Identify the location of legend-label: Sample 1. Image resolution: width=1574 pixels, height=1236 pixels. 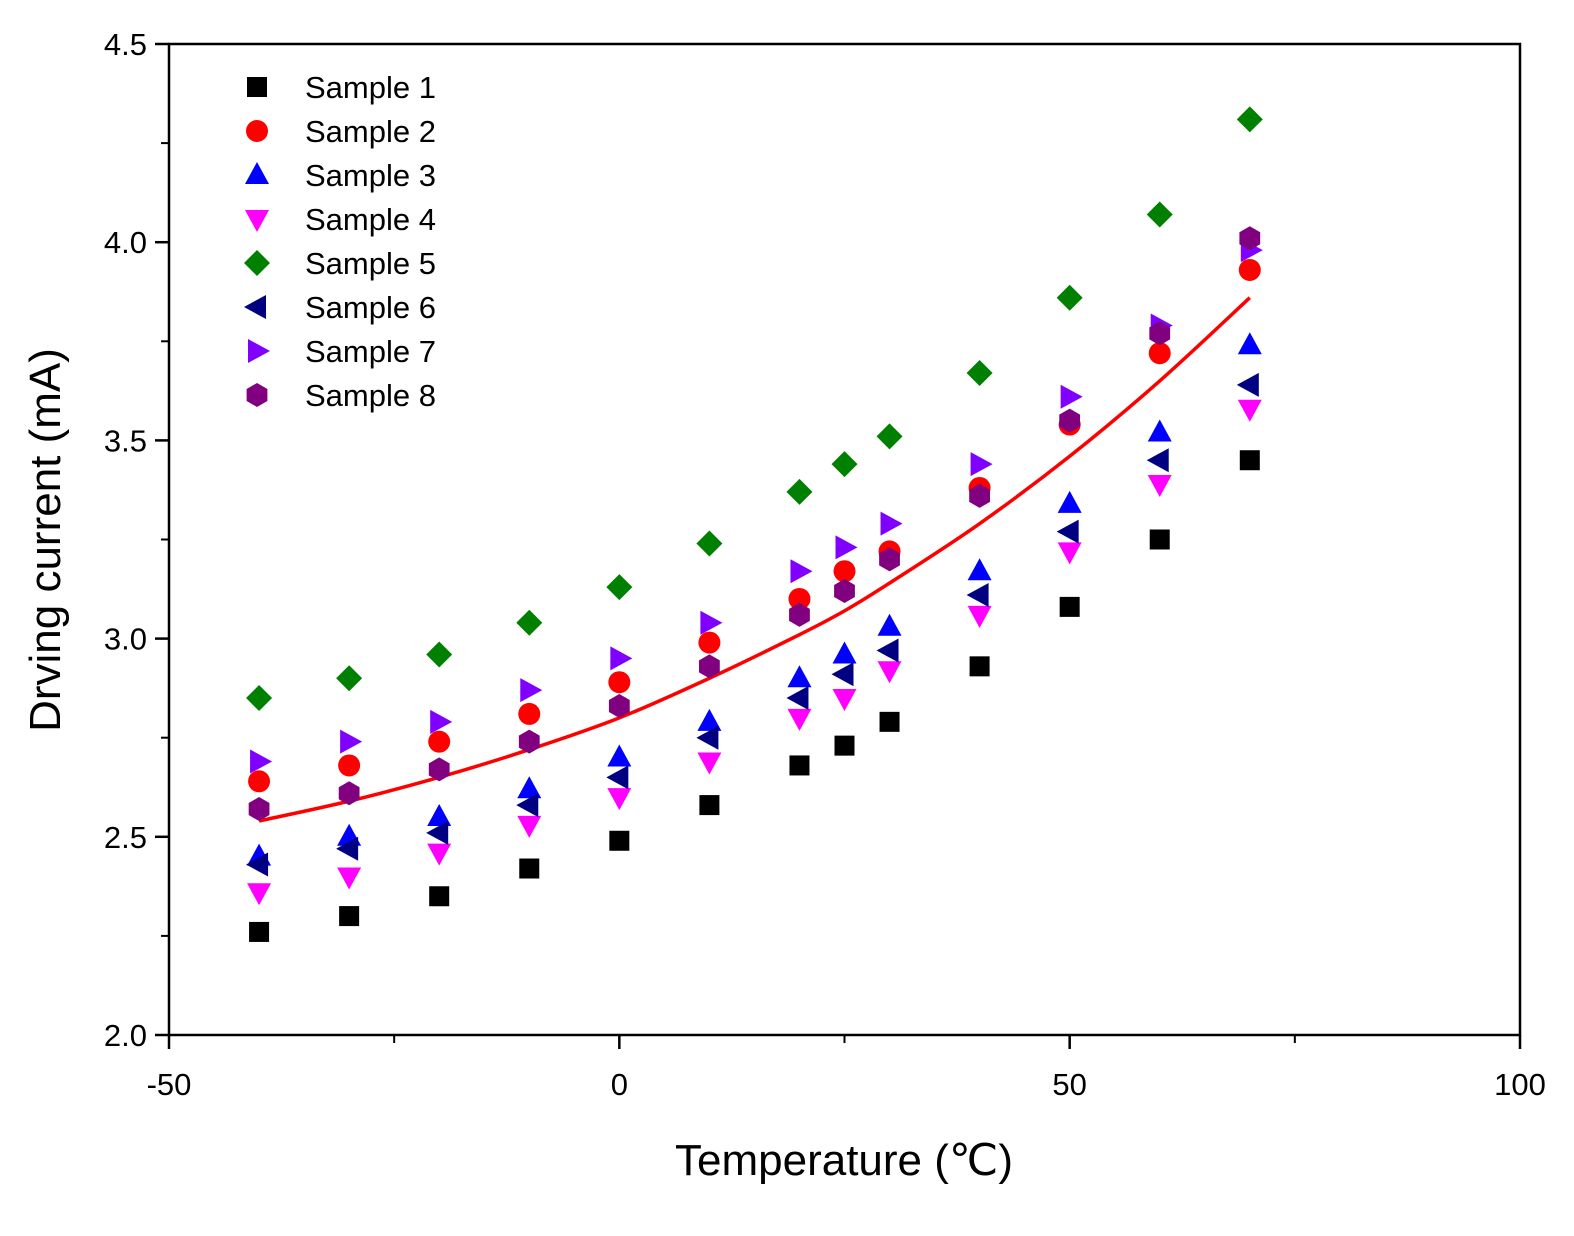
(370, 87).